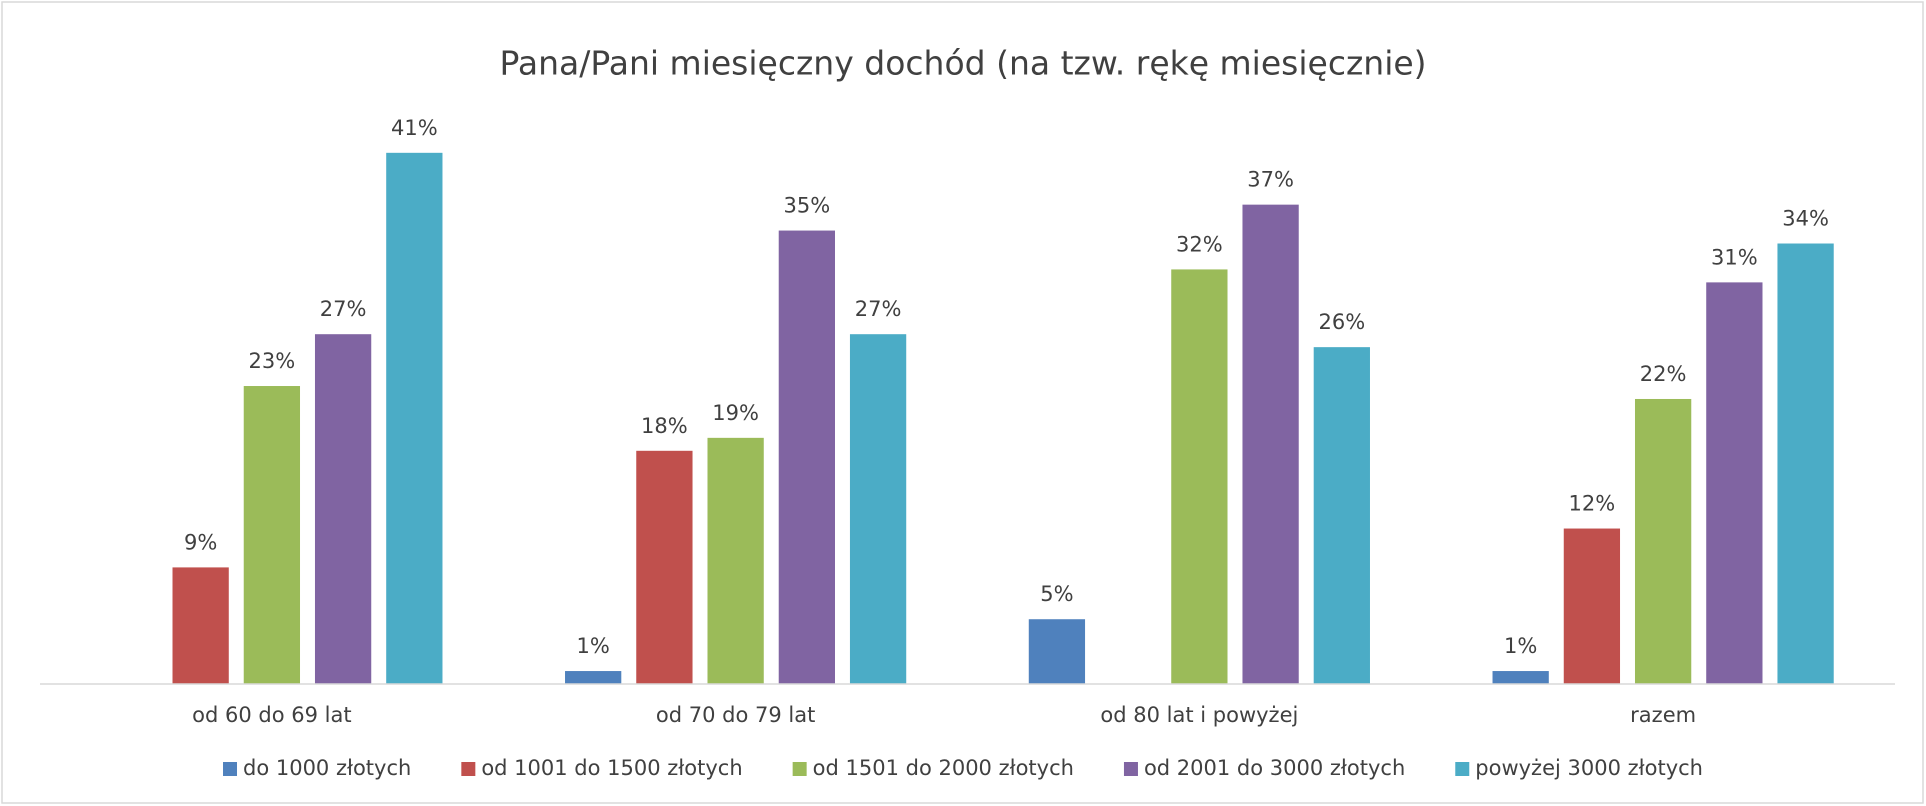  Describe the element at coordinates (1199, 244) in the screenshot. I see `data-label: 32%` at that location.